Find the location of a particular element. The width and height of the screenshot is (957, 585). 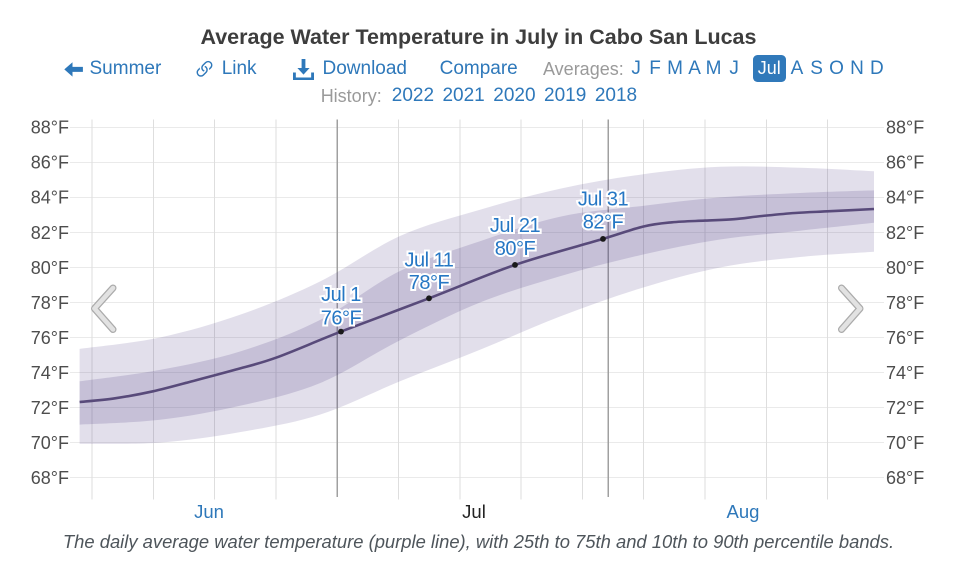

svg-text: Jul 31 is located at coordinates (603, 200).